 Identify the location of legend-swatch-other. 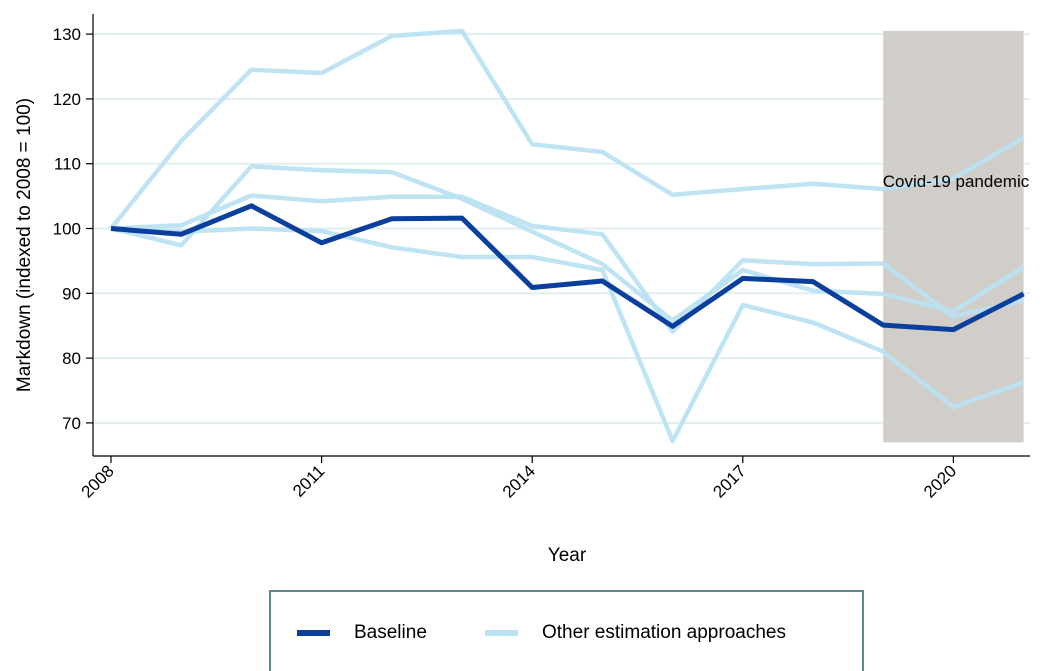
(501, 633).